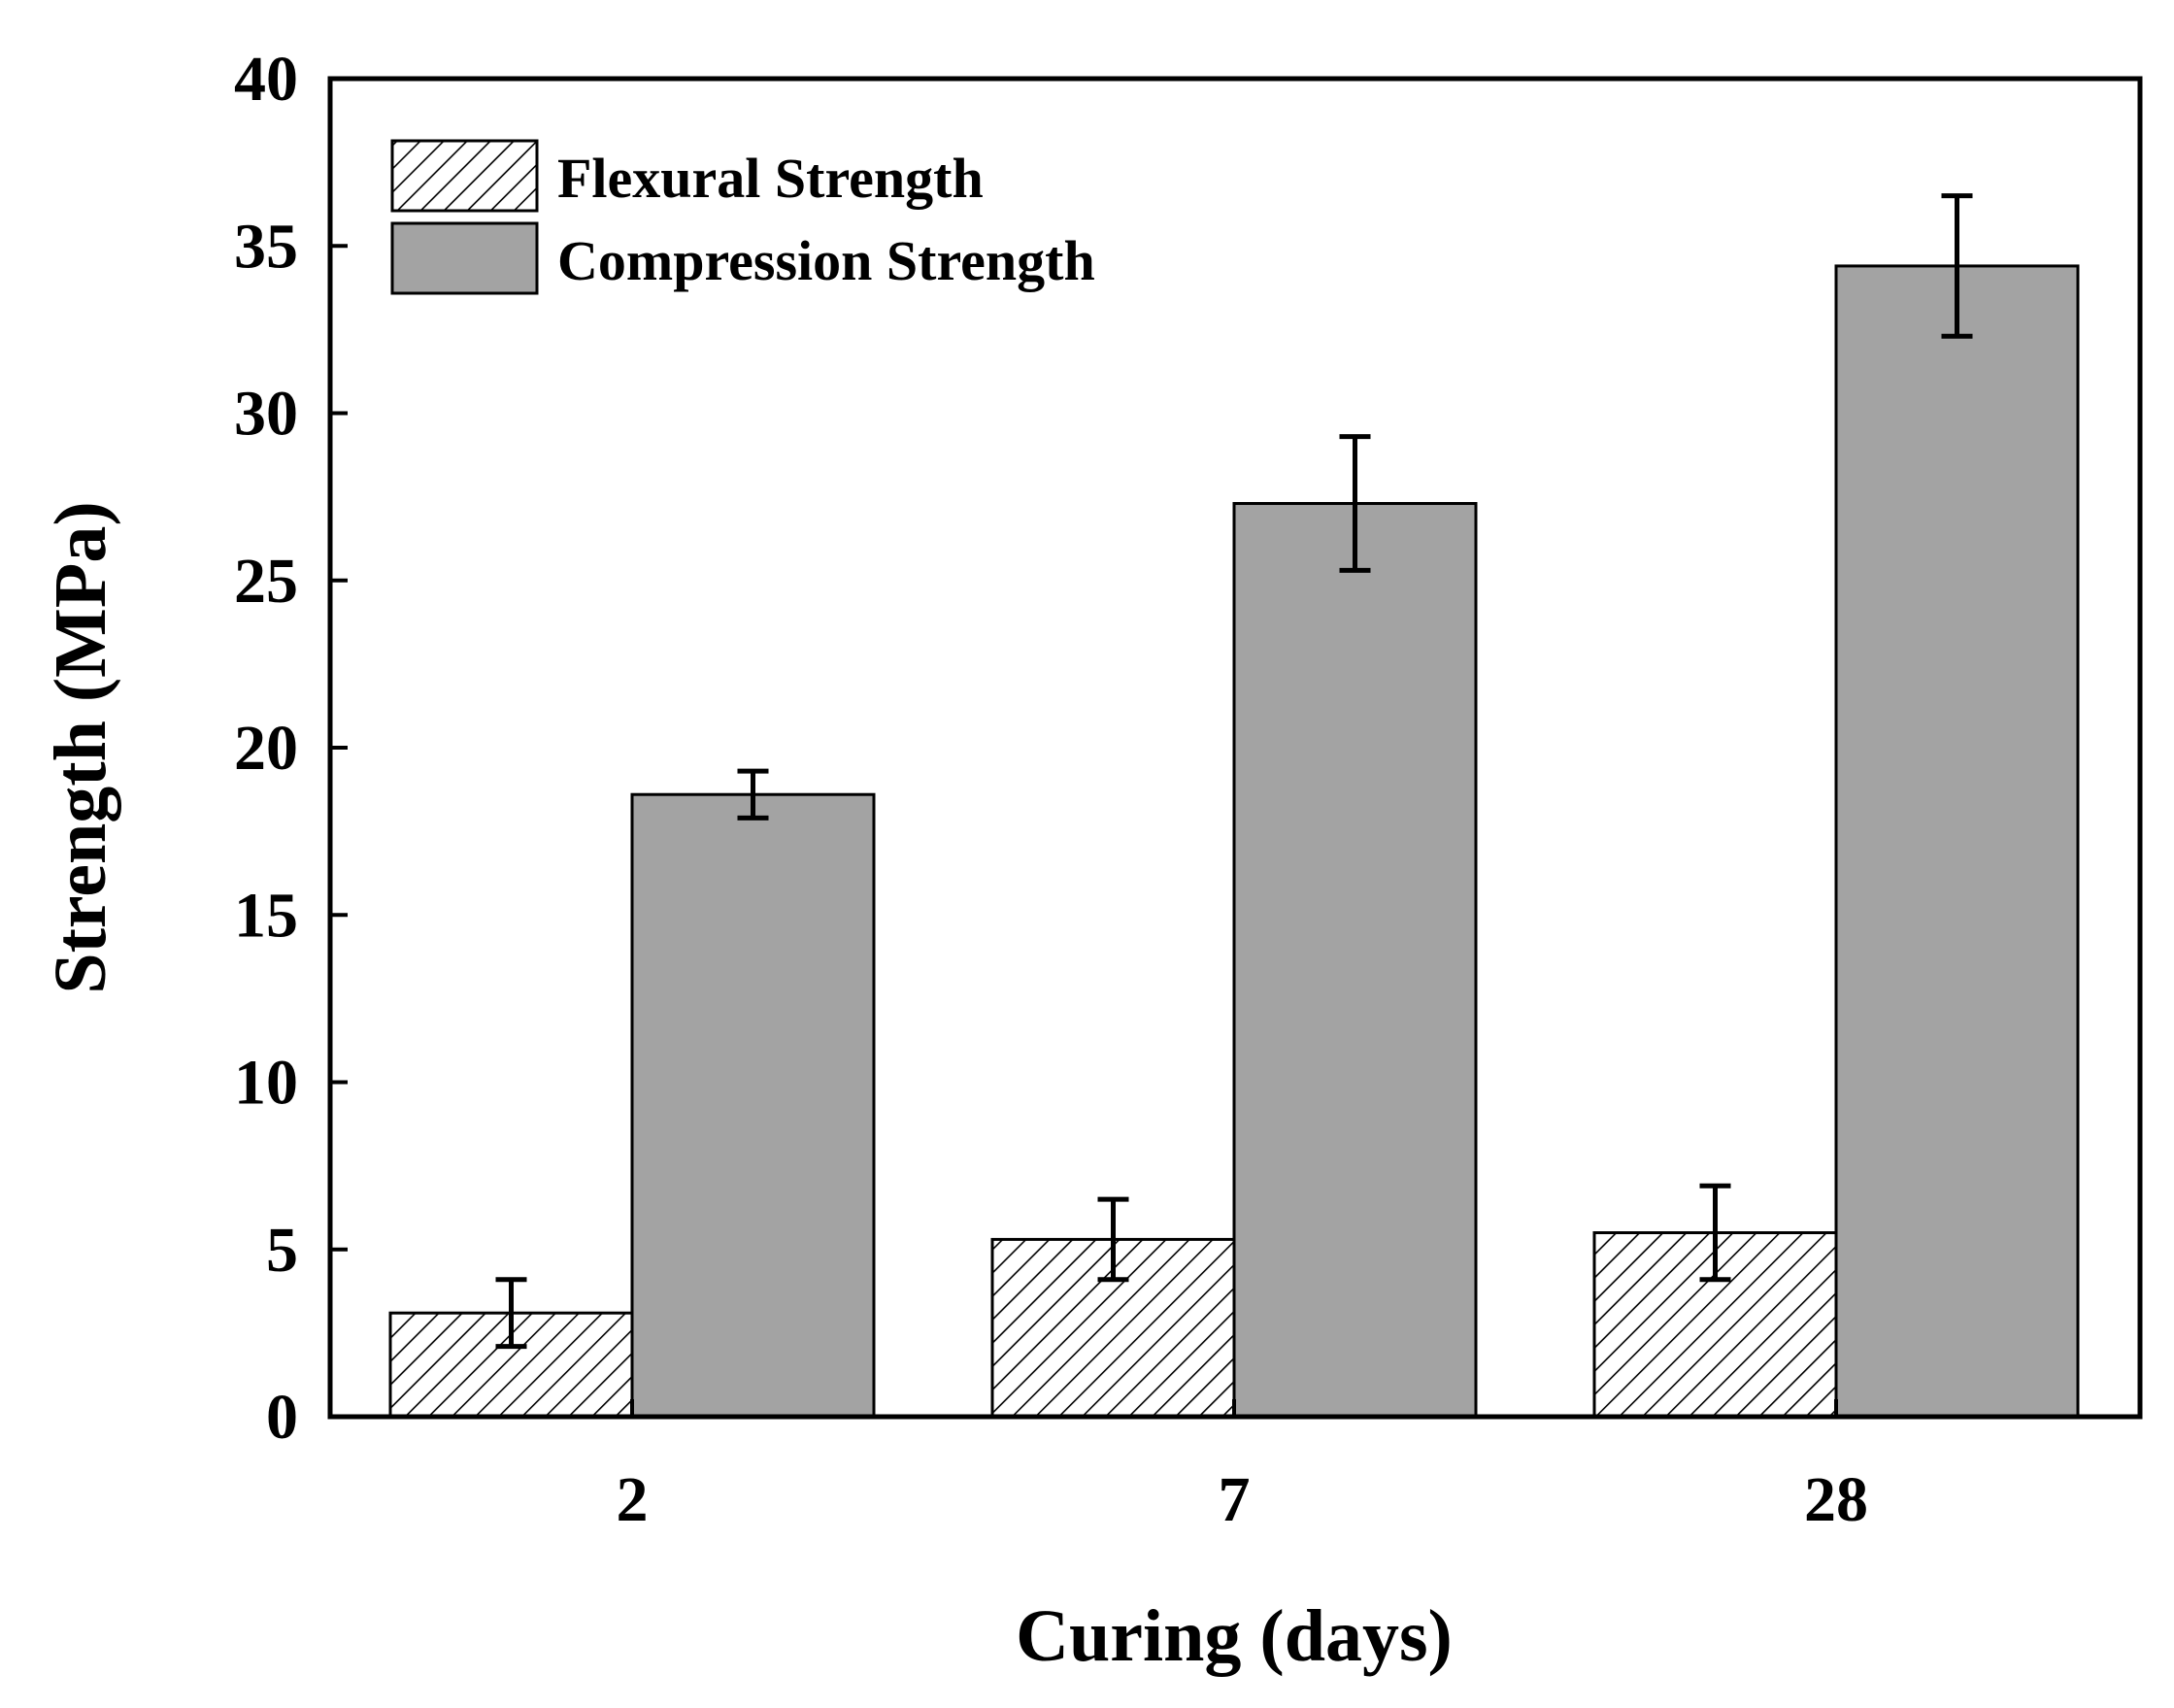  Describe the element at coordinates (464, 258) in the screenshot. I see `legend-swatch-compression` at that location.